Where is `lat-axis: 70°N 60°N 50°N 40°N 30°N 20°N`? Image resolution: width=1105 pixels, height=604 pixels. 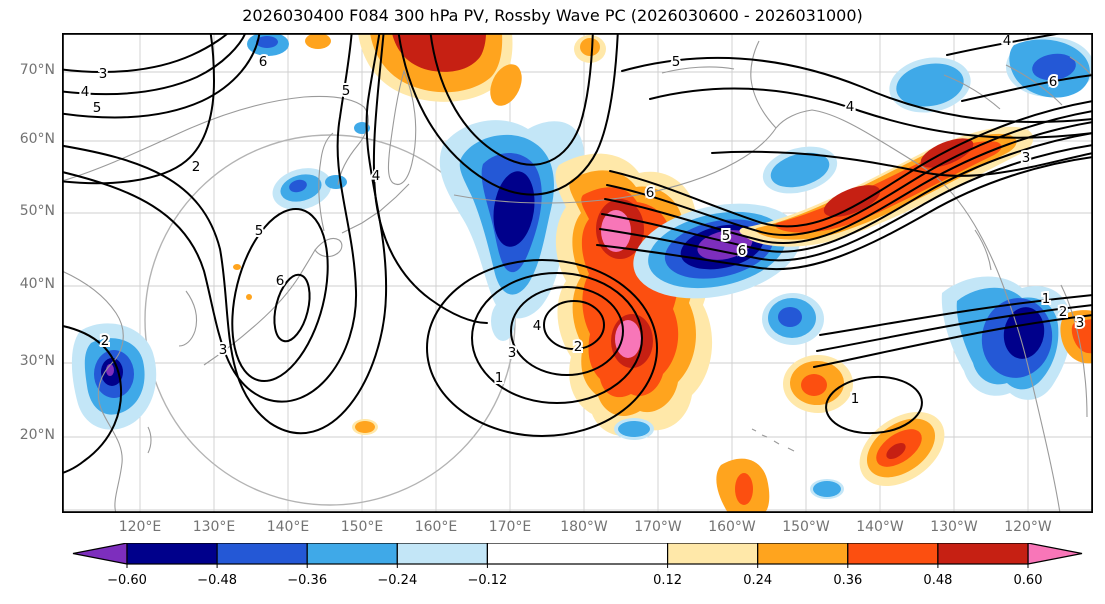 lat-axis: 70°N 60°N 50°N 40°N 30°N 20°N is located at coordinates (30, 302).